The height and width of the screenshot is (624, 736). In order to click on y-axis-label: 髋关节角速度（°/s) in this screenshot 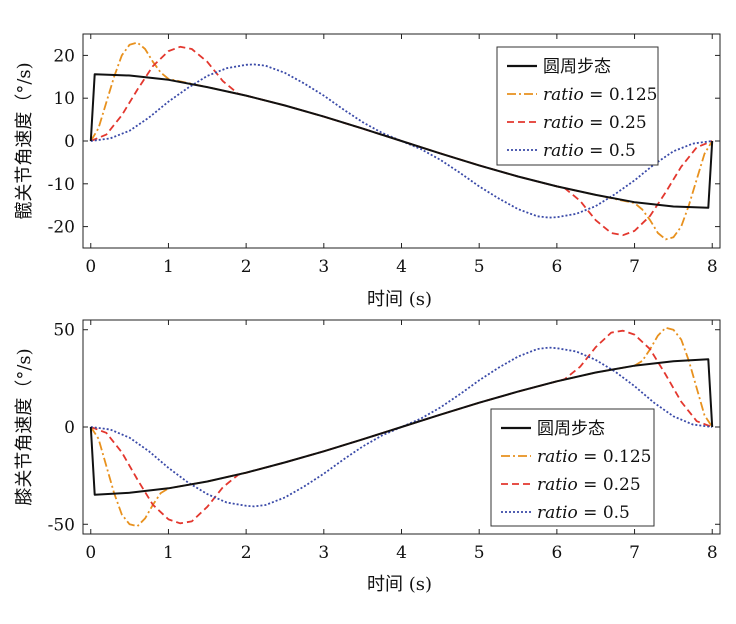, I will do `click(24, 140)`.